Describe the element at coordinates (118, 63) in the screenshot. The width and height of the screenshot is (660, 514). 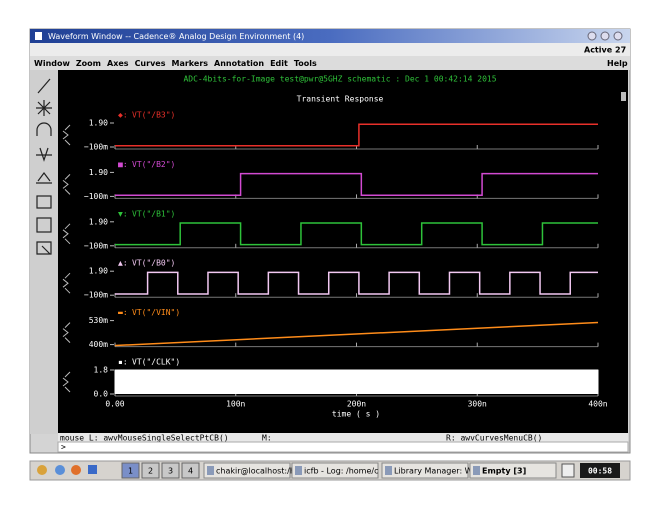
I see `menu-item: Axes` at that location.